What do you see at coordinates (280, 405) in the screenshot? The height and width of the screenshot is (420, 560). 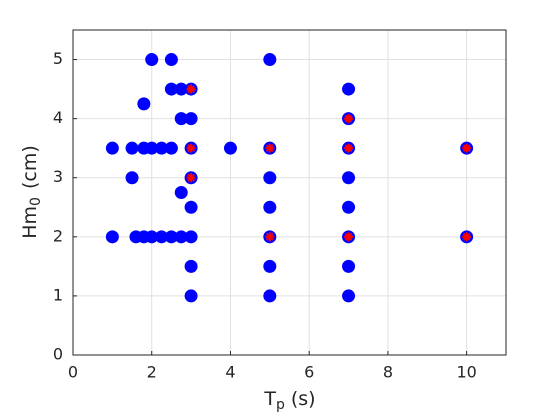 I see `x-label-sub: p` at bounding box center [280, 405].